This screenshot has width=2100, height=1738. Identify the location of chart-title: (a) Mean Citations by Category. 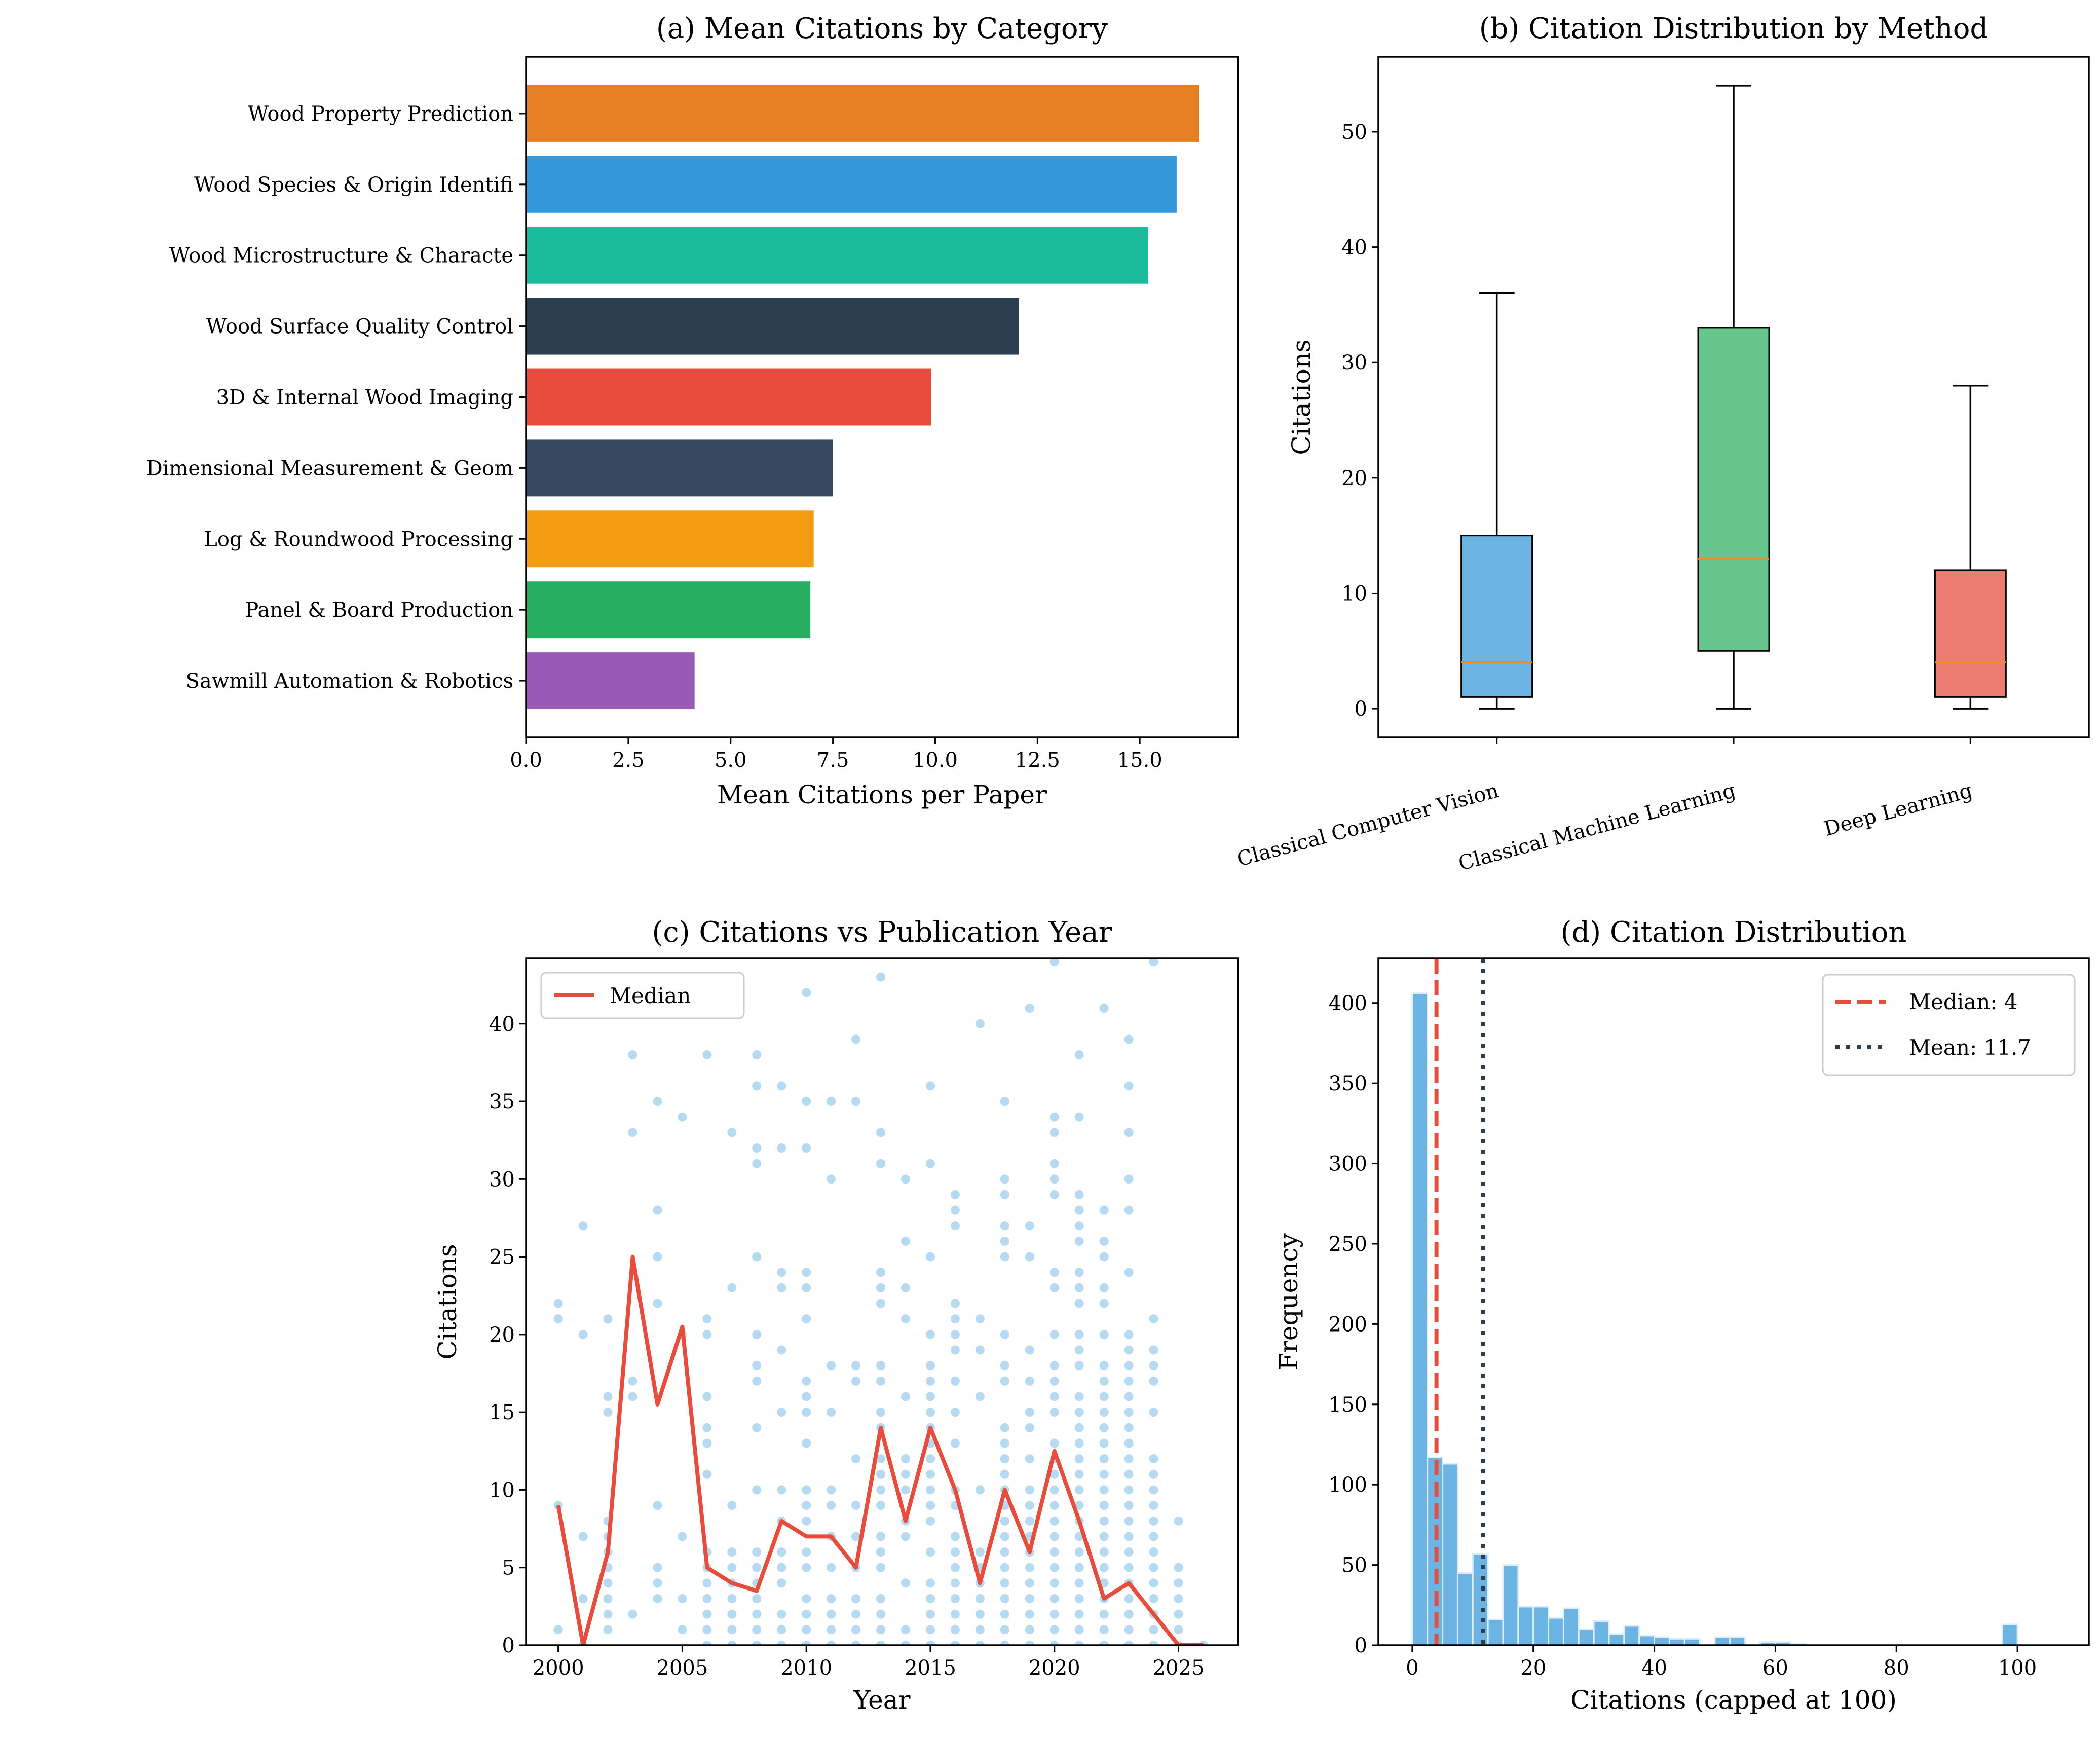
(882, 29).